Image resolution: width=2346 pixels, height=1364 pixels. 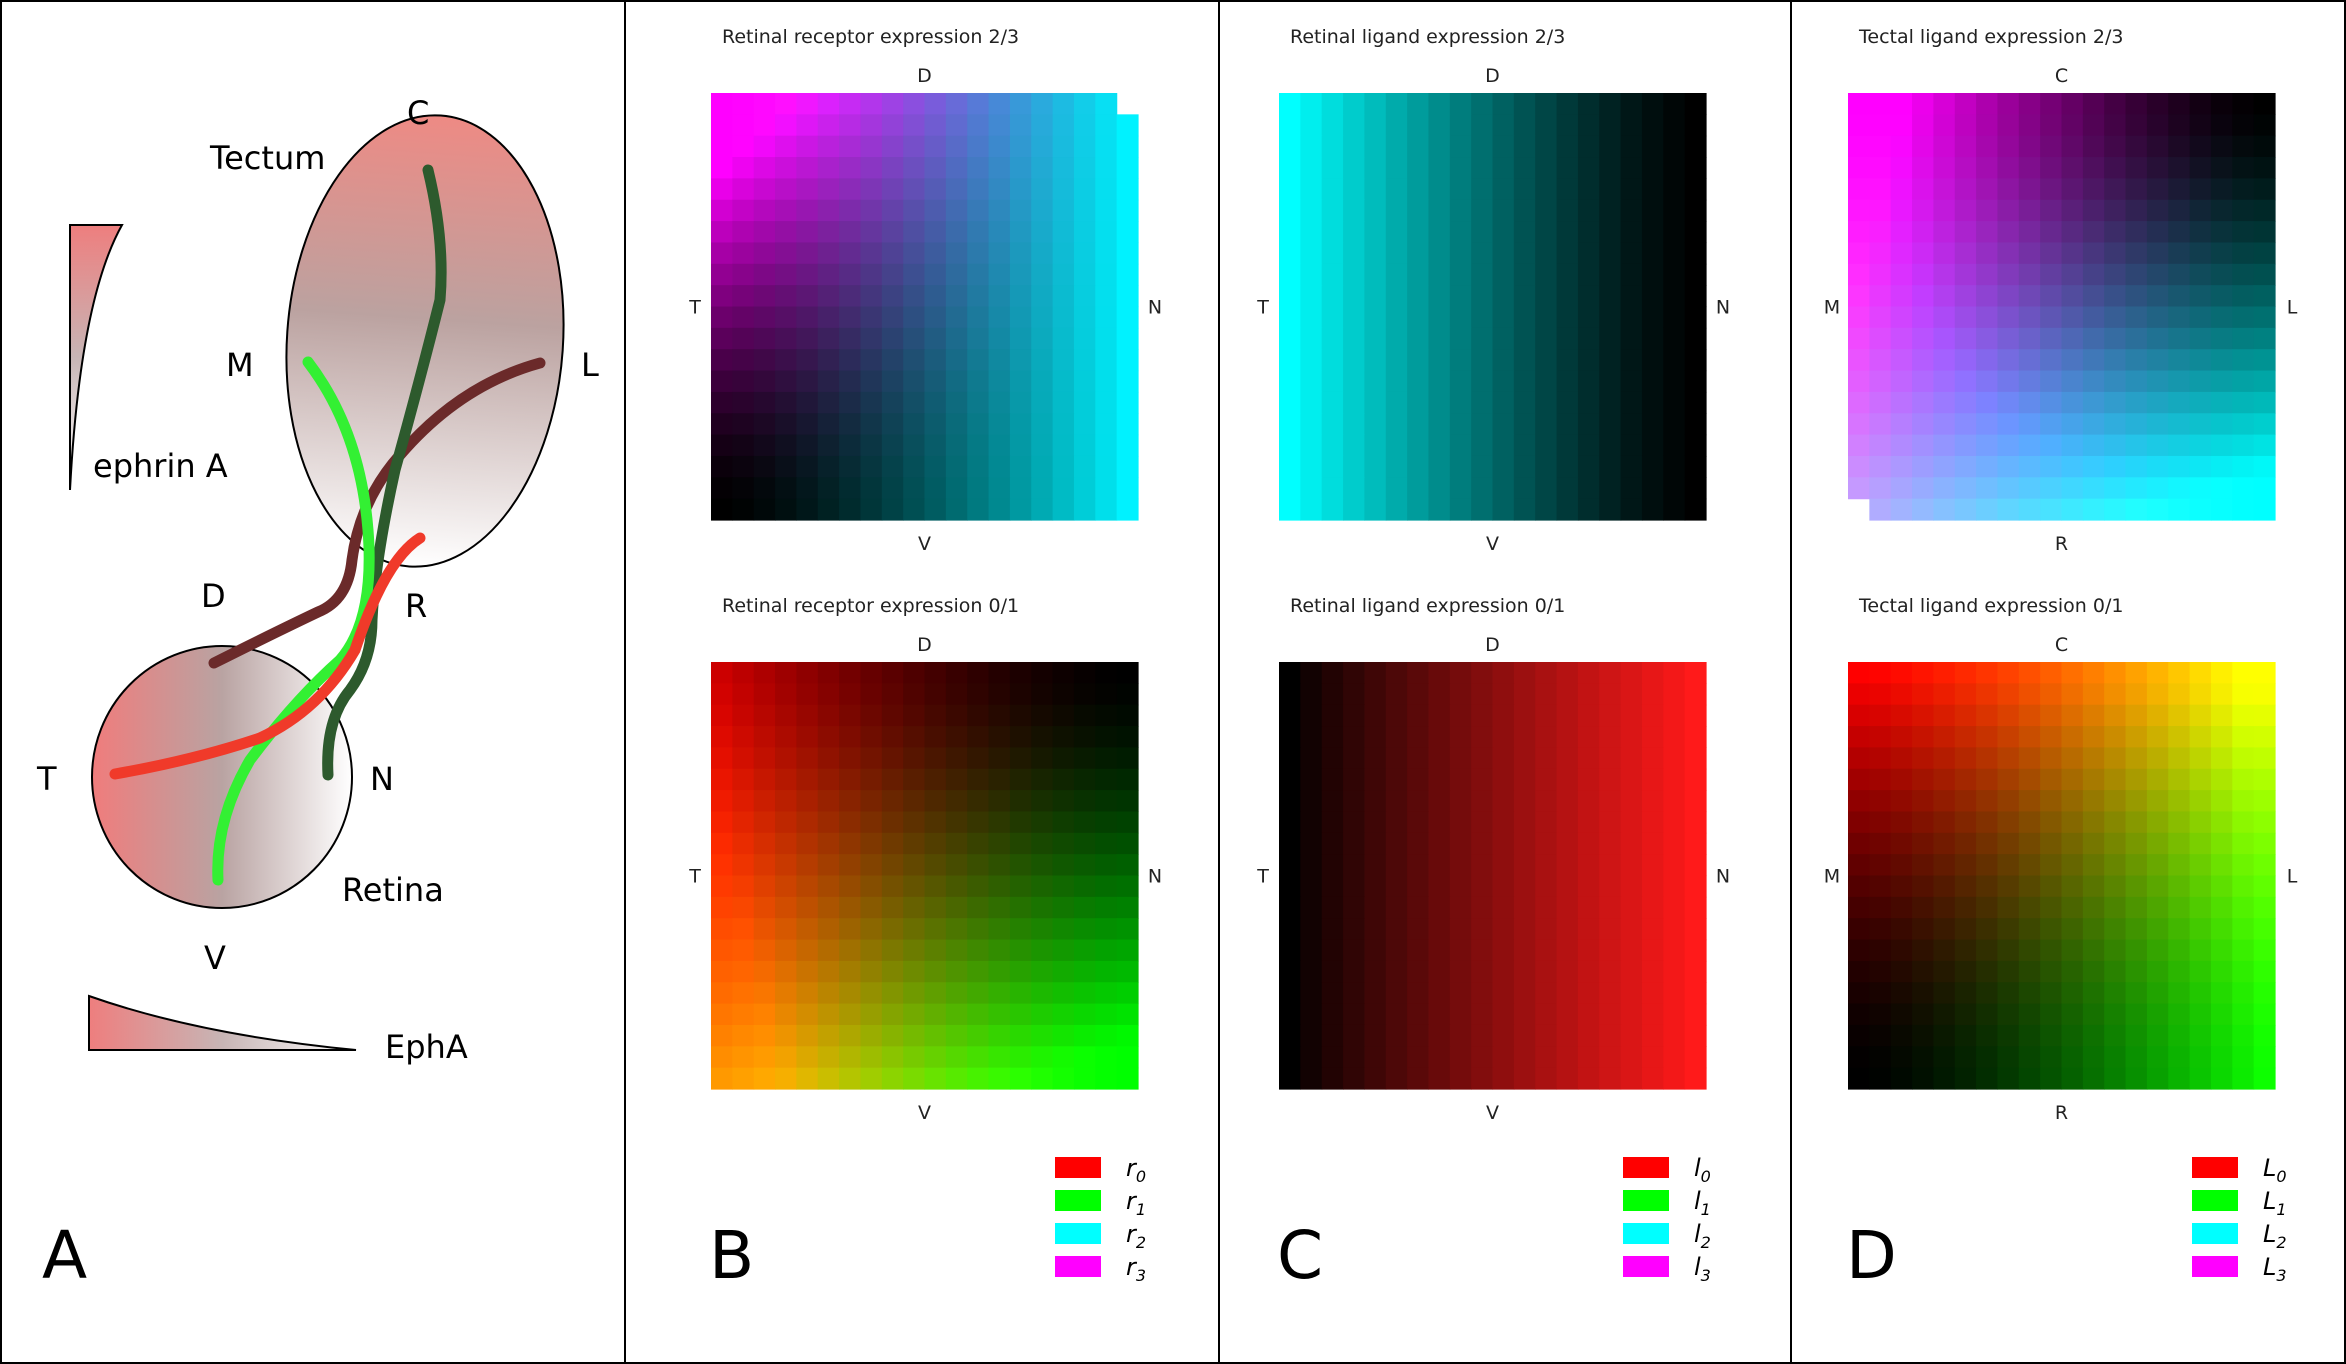 What do you see at coordinates (2281, 1176) in the screenshot?
I see `legend-subscript: 0` at bounding box center [2281, 1176].